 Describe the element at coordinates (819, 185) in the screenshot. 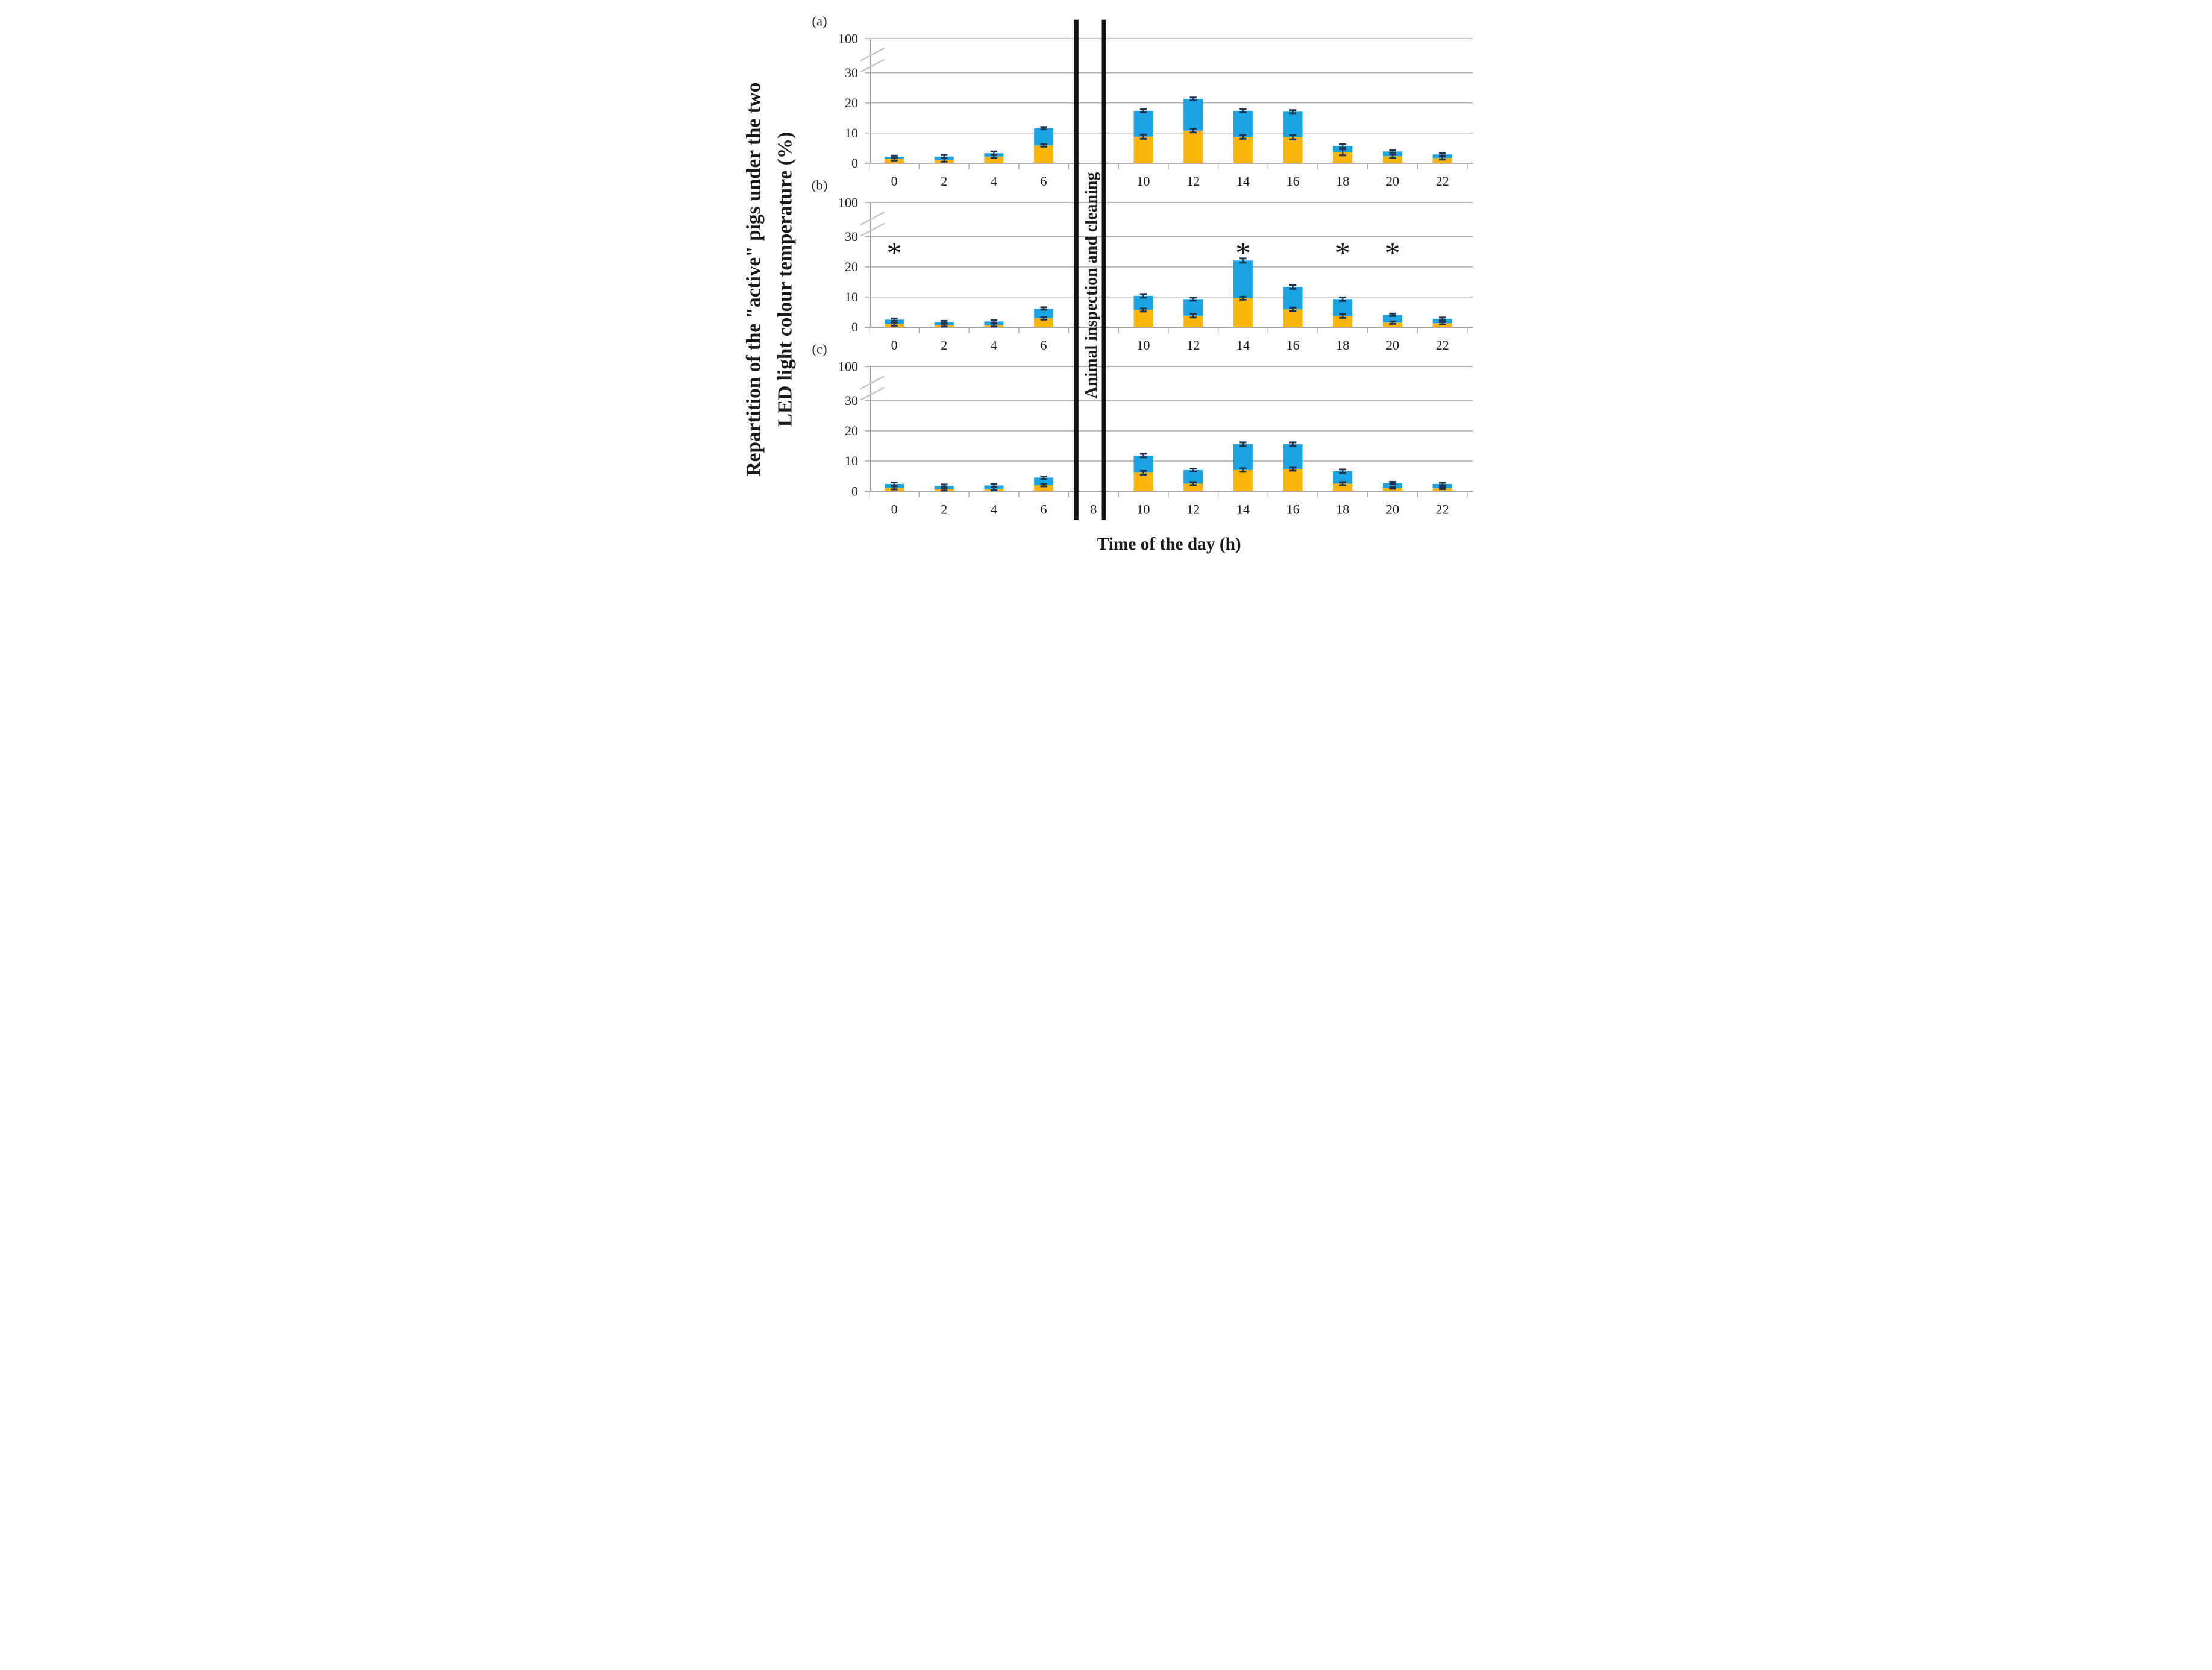

I see `panel-letter-b: (b)` at that location.